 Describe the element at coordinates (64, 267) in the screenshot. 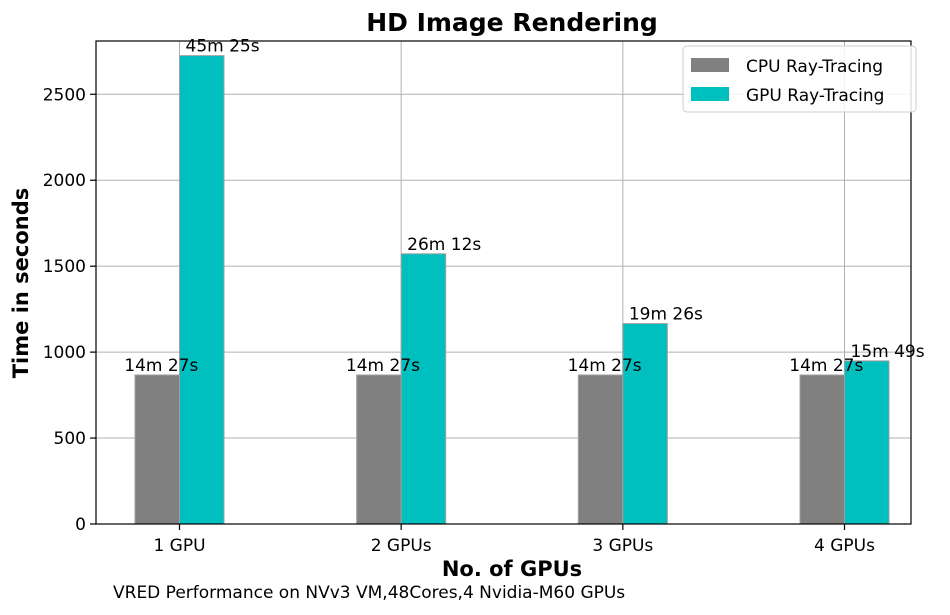

I see `y-tick-label-3: 1500` at that location.